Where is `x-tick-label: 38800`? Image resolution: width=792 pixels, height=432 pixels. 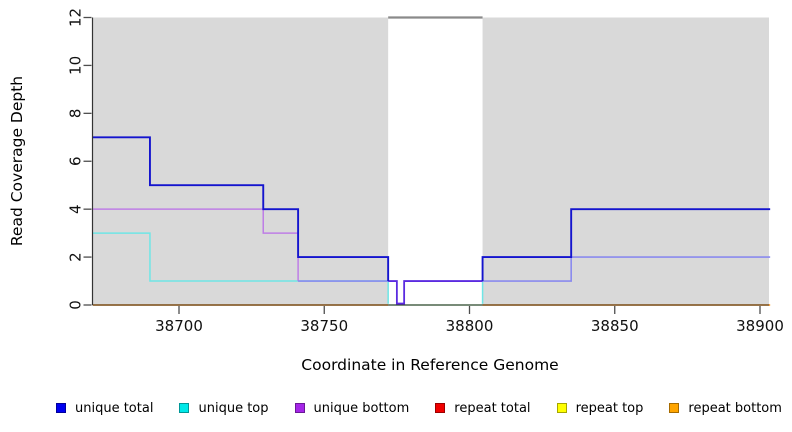
x-tick-label: 38800 is located at coordinates (470, 326).